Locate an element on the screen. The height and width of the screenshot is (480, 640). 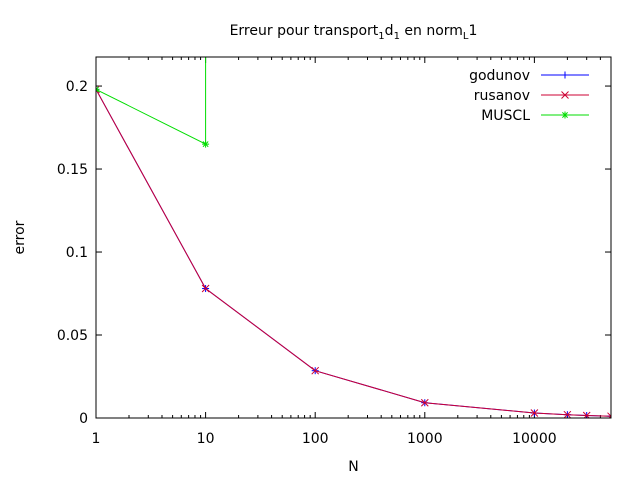
chart-title: Erreur pour transport1d1 en normL1 is located at coordinates (354, 32).